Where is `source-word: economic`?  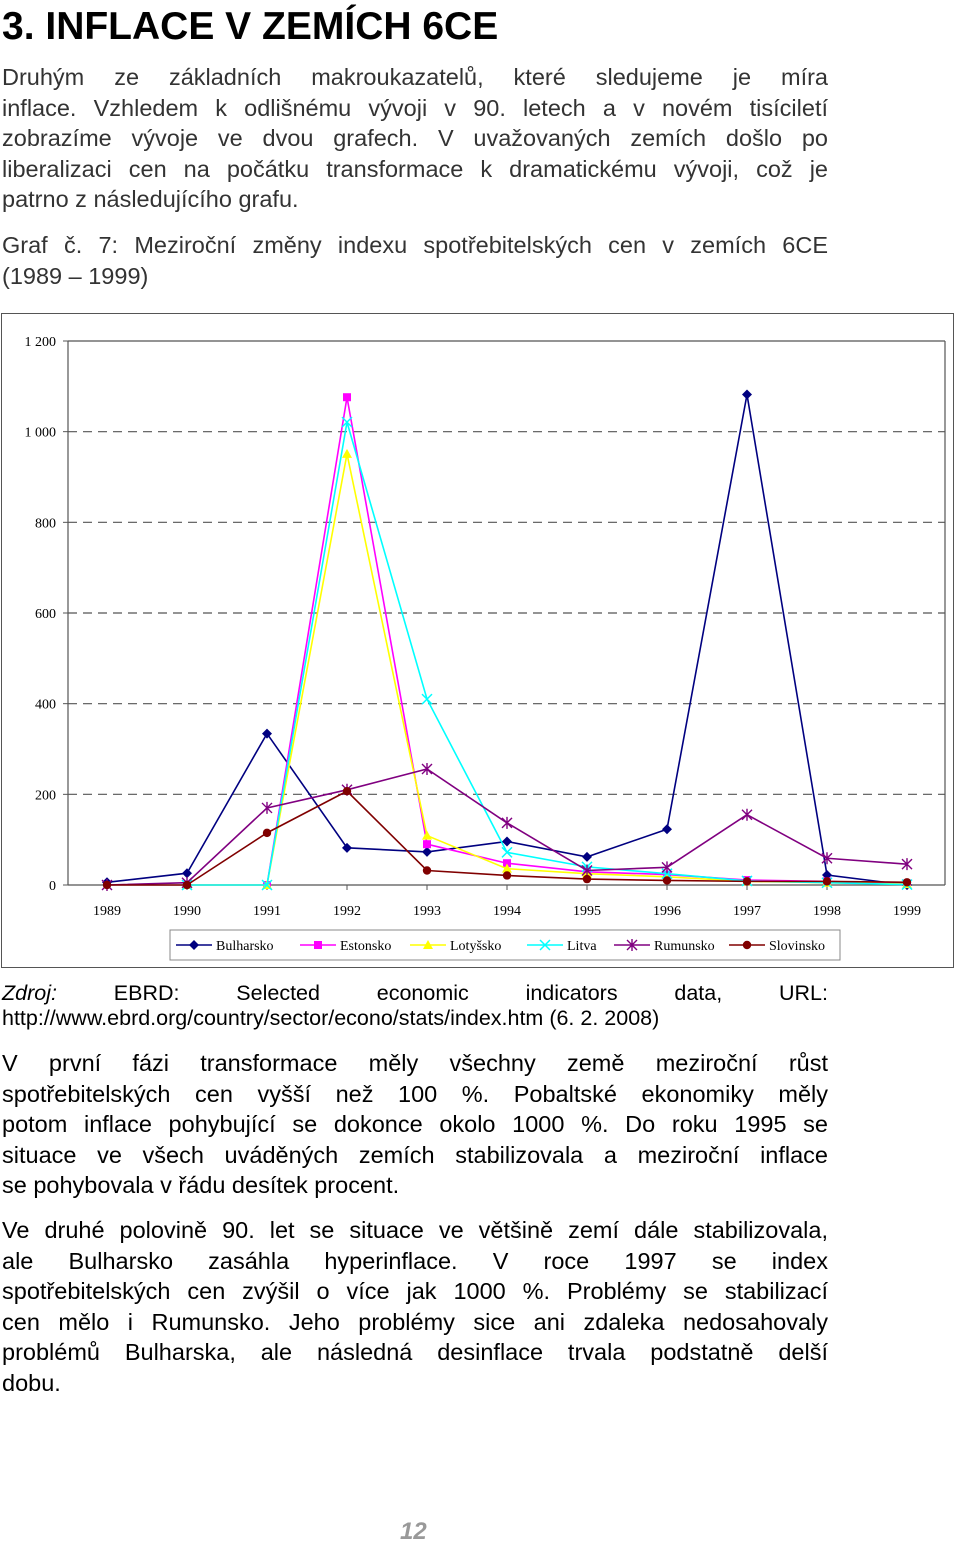
source-word: economic is located at coordinates (422, 993).